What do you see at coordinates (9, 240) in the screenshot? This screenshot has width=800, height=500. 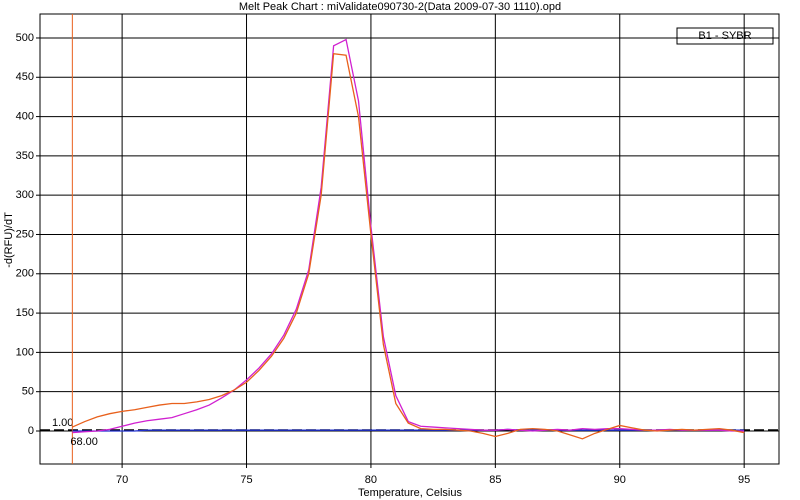 I see `y-axis-label: -d(RFU)/dT` at bounding box center [9, 240].